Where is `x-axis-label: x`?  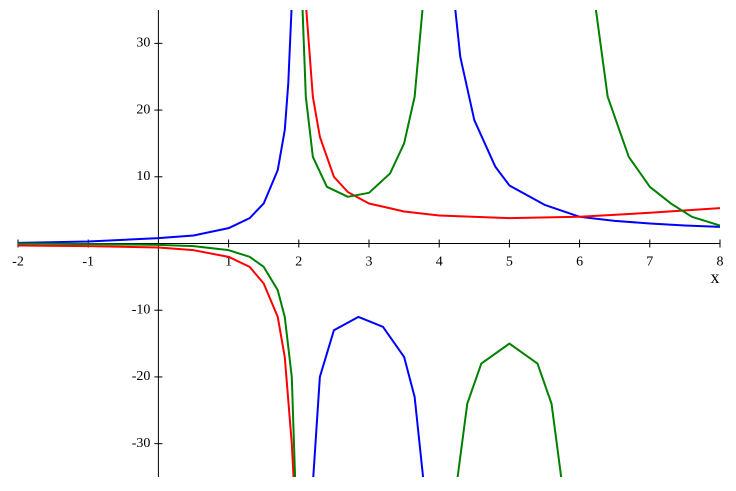 x-axis-label: x is located at coordinates (715, 277).